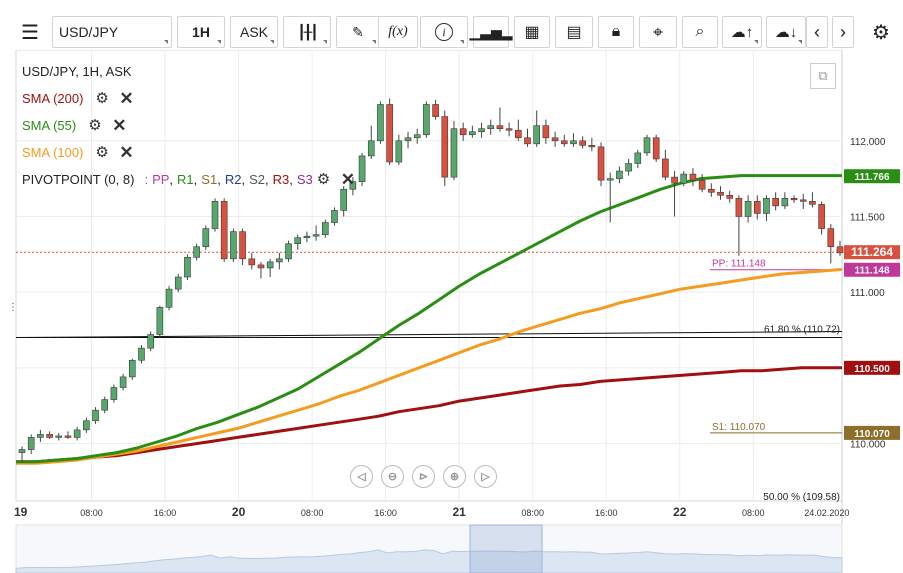  I want to click on volume-button: ▁▃▅▂, so click(491, 32).